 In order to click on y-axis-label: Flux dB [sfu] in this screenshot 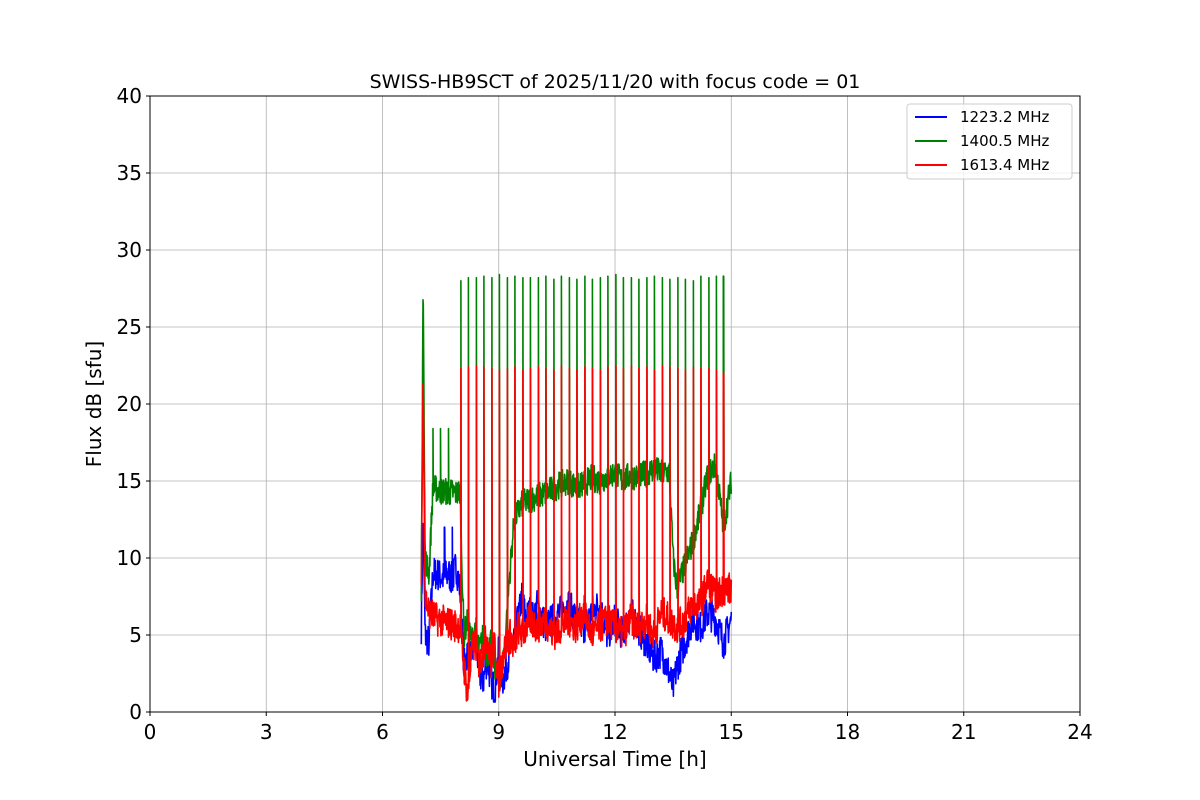, I will do `click(94, 404)`.